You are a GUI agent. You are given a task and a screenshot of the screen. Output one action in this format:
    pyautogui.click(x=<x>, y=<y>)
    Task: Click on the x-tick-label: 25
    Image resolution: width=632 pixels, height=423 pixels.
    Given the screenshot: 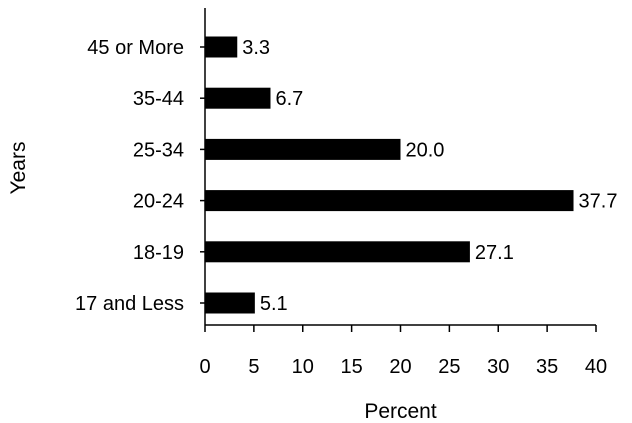 What is the action you would take?
    pyautogui.click(x=449, y=367)
    